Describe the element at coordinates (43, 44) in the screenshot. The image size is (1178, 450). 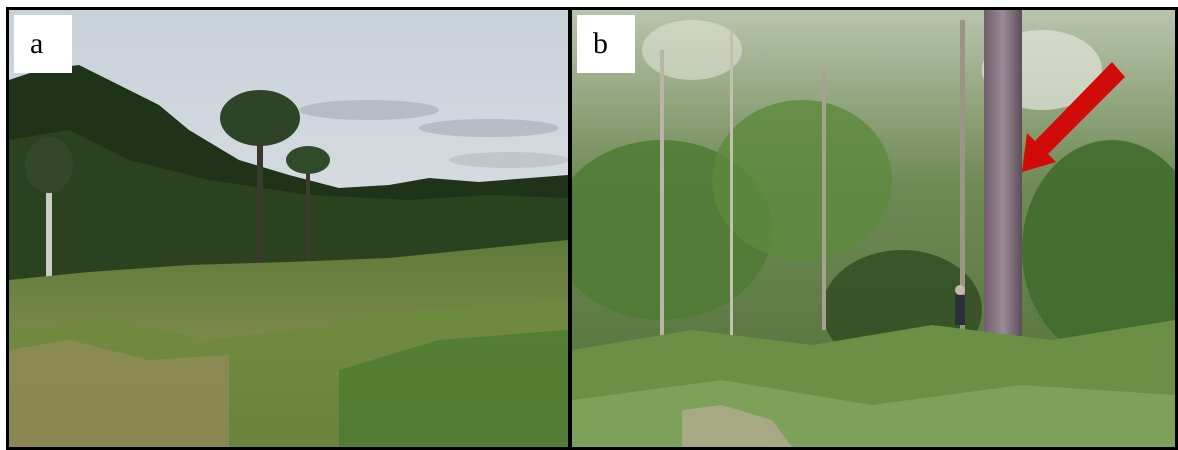
I see `panel-label-a: a` at that location.